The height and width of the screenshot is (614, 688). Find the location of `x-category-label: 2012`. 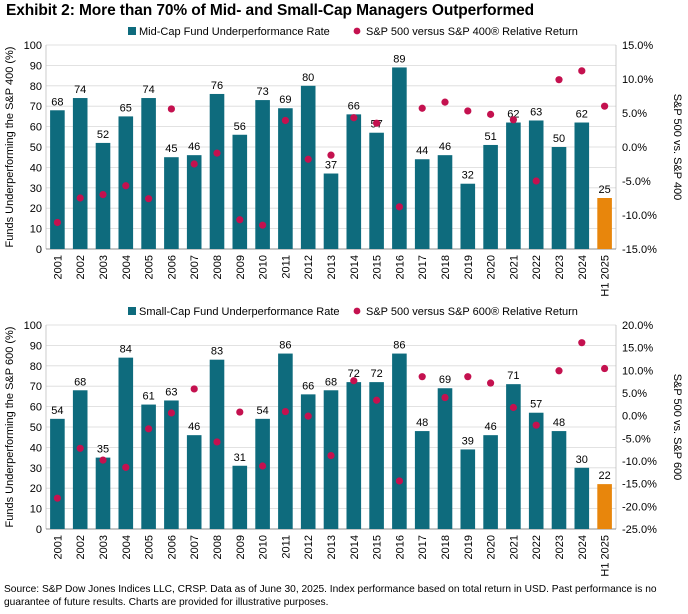

x-category-label: 2012 is located at coordinates (309, 547).